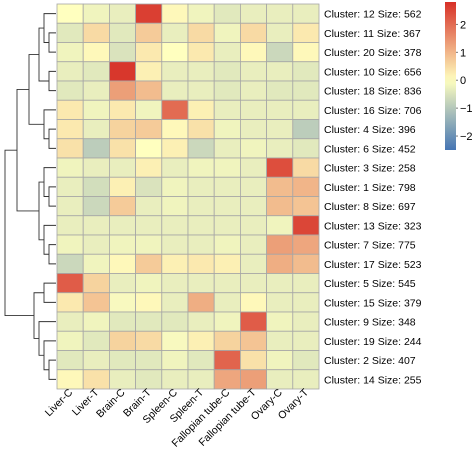 This screenshot has height=472, width=474. Describe the element at coordinates (370, 361) in the screenshot. I see `row-label: Cluster: 2 Size: 407` at that location.